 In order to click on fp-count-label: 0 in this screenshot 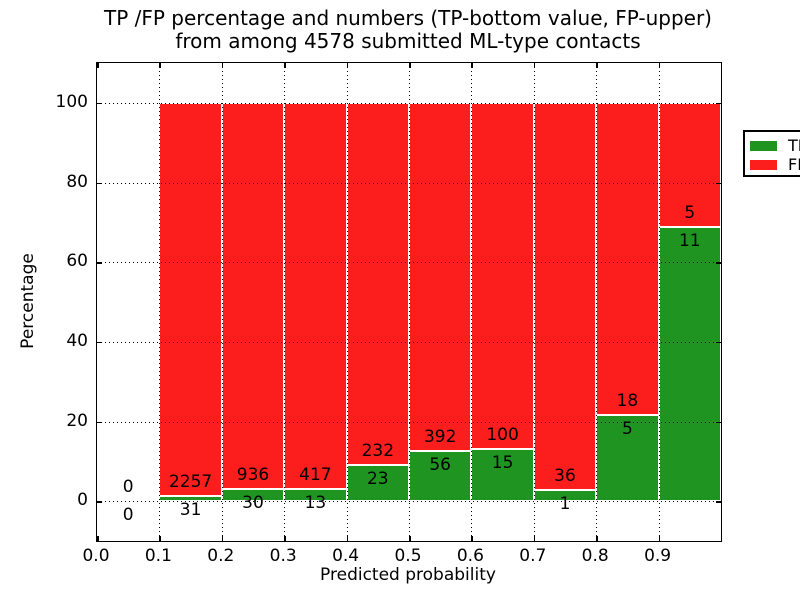, I will do `click(128, 487)`.